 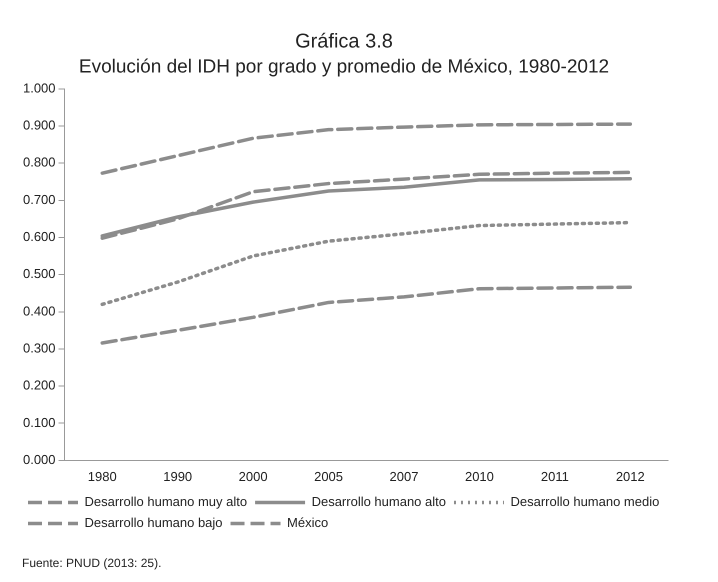 What do you see at coordinates (585, 502) in the screenshot?
I see `legend-label: Desarrollo humano medio` at bounding box center [585, 502].